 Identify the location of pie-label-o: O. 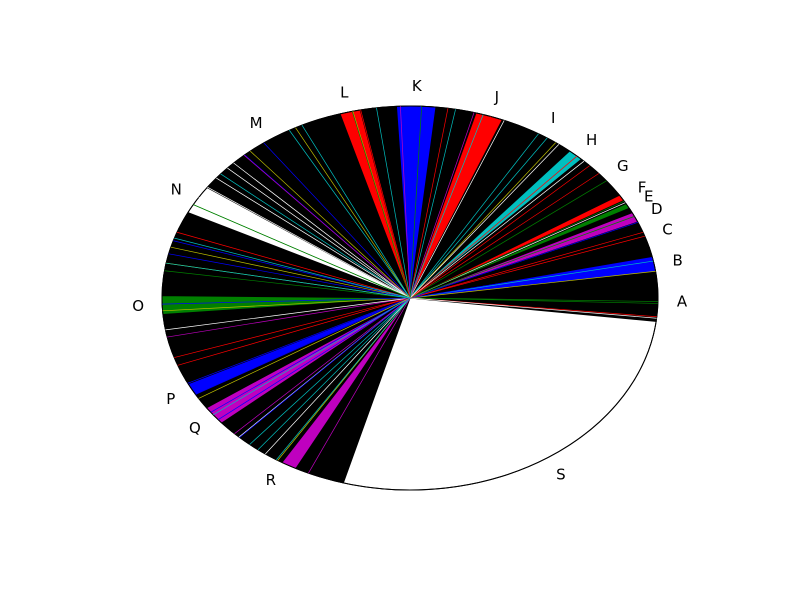
(138, 306).